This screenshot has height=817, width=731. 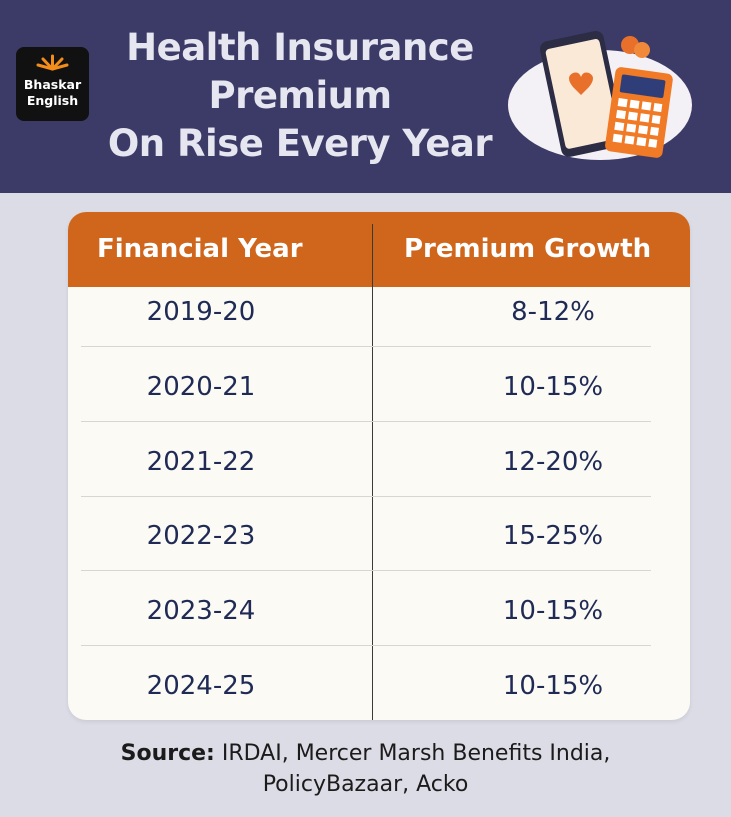 What do you see at coordinates (300, 47) in the screenshot?
I see `title: Health Insurance` at bounding box center [300, 47].